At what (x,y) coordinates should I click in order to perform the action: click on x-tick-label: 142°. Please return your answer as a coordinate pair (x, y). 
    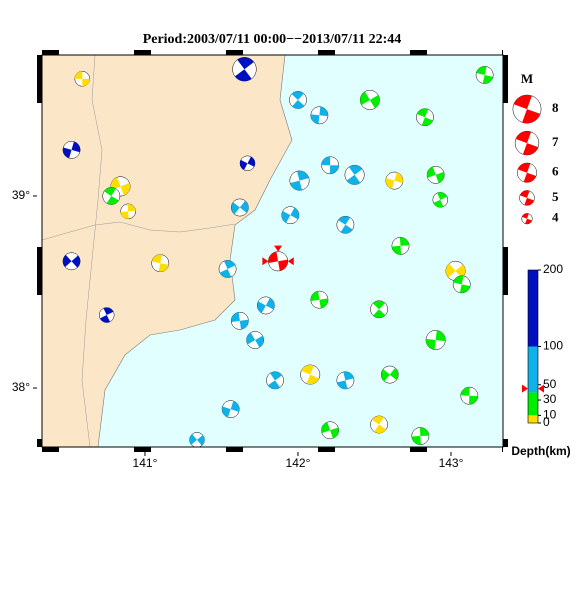
    Looking at the image, I should click on (298, 463).